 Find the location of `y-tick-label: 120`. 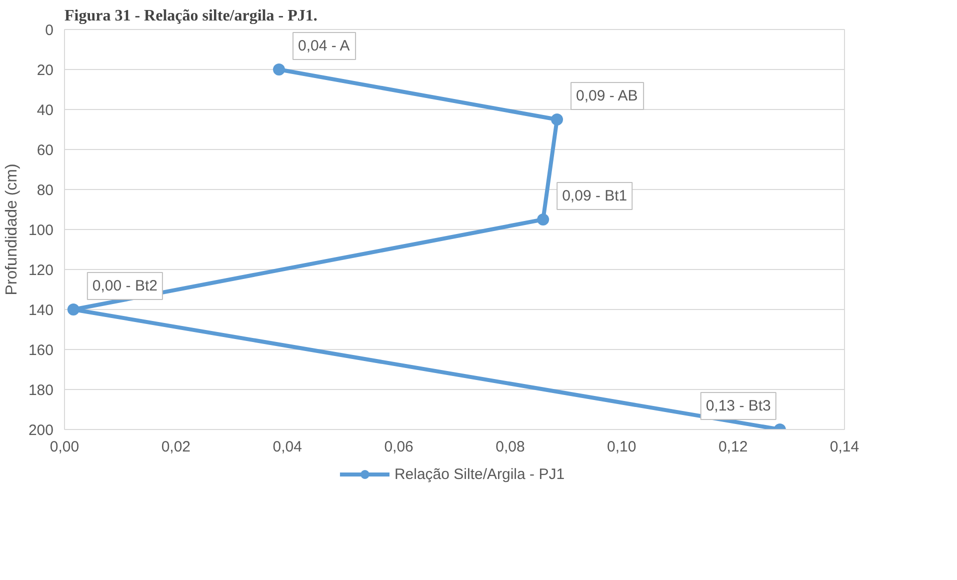

y-tick-label: 120 is located at coordinates (41, 270).